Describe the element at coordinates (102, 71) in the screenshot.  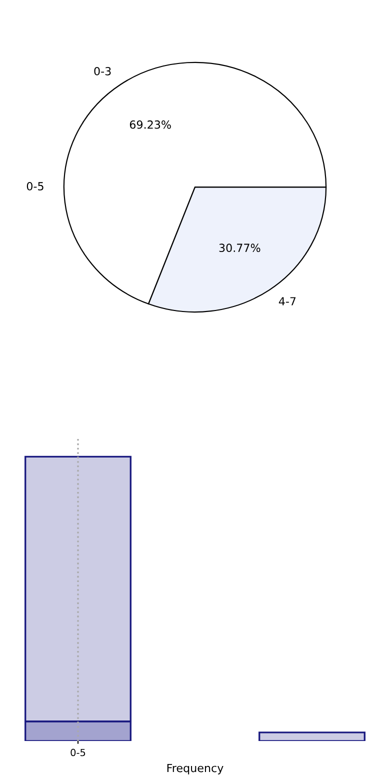
I see `slice-label: 0-3` at that location.